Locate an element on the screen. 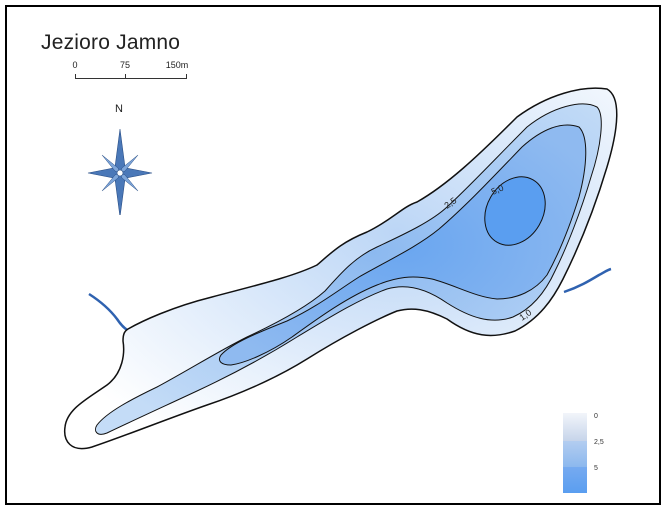 Image resolution: width=669 pixels, height=512 pixels. scale-bar: 0 75 150m is located at coordinates (134, 74).